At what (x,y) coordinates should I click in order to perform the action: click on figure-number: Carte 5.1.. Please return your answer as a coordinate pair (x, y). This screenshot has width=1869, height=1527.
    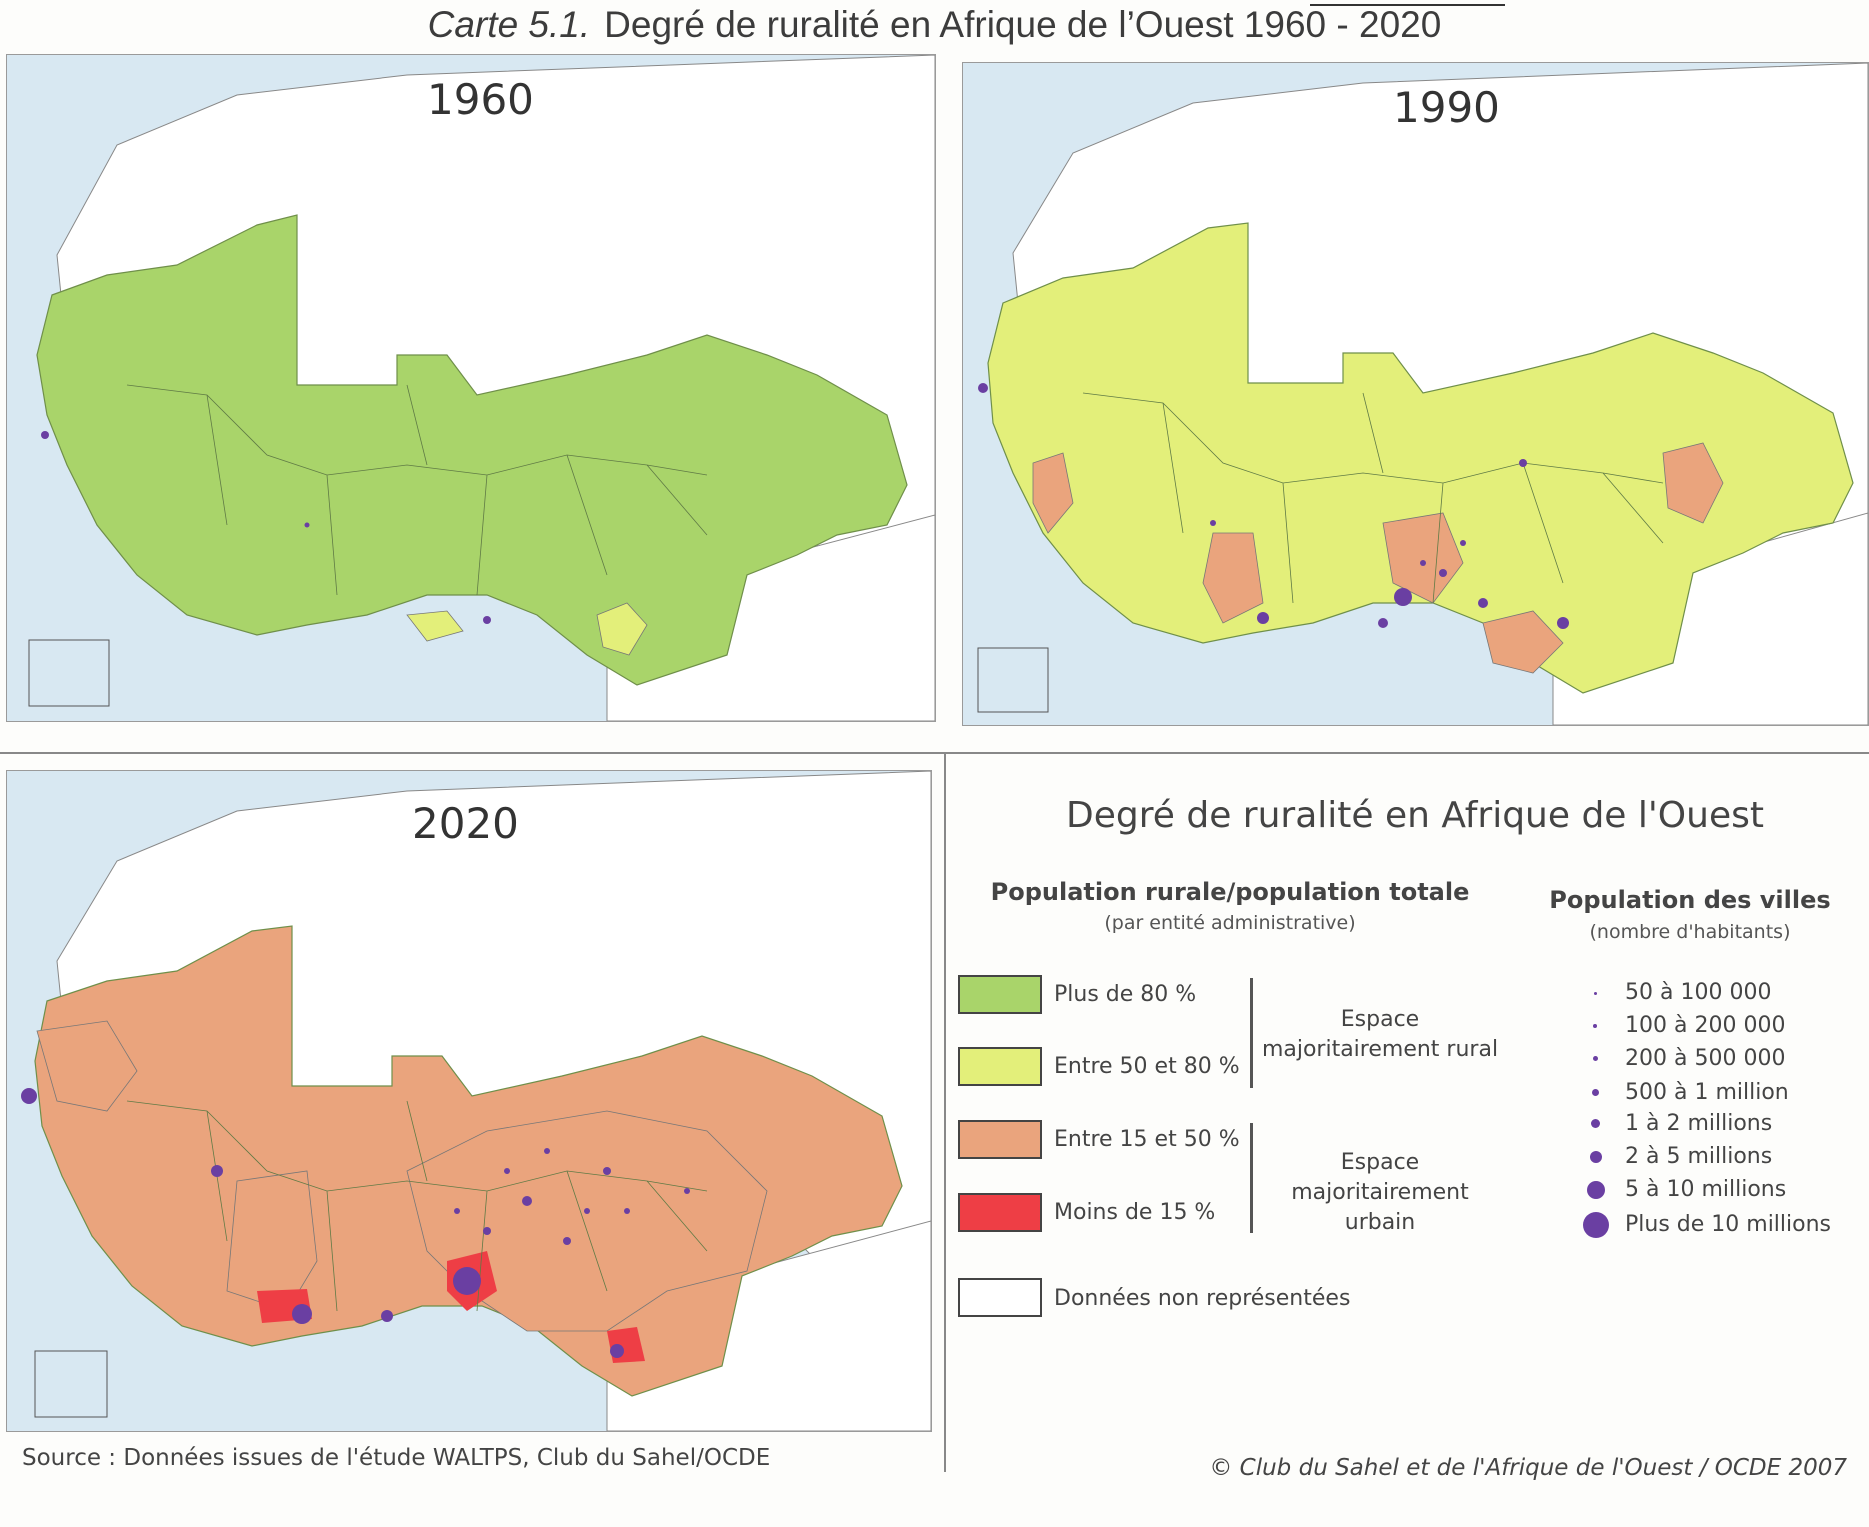
    Looking at the image, I should click on (509, 24).